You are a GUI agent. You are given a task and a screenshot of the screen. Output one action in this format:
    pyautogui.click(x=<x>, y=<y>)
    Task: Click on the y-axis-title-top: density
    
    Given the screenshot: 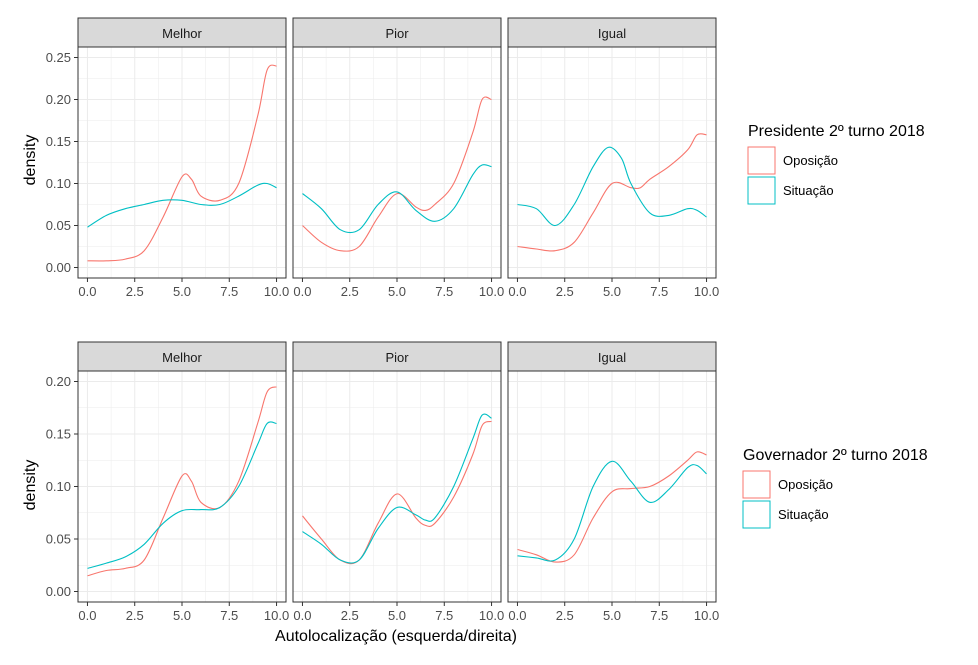 What is the action you would take?
    pyautogui.click(x=30, y=160)
    